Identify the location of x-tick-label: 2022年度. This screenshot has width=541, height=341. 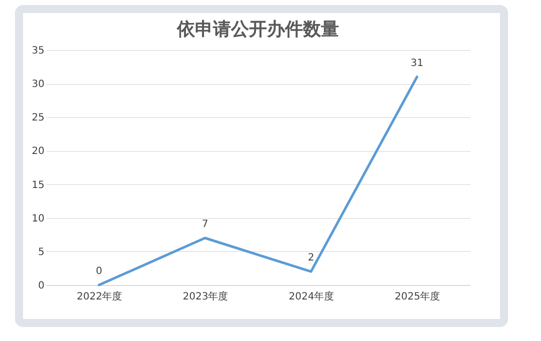
(99, 296).